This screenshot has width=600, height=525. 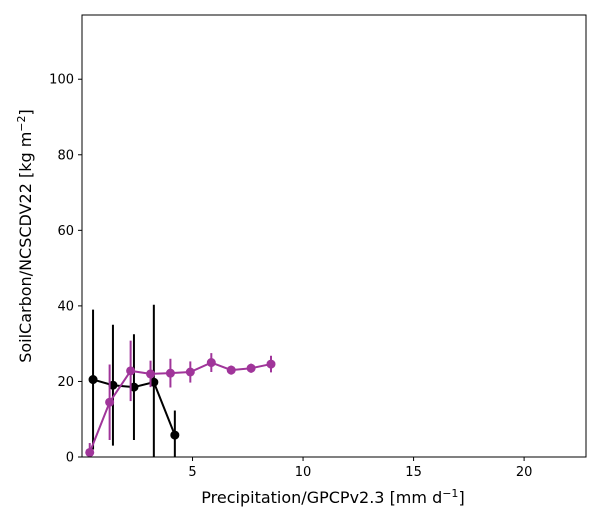 What do you see at coordinates (524, 472) in the screenshot?
I see `x-tick-label: 20` at bounding box center [524, 472].